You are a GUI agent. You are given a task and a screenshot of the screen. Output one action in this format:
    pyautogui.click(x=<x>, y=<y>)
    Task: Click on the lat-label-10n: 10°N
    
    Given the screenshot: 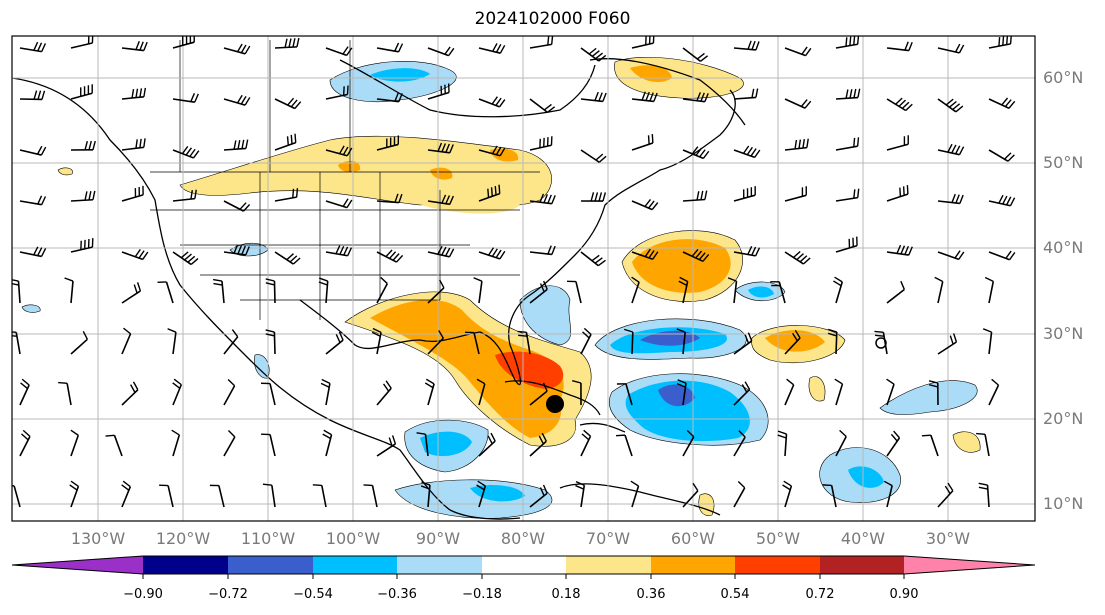 What is the action you would take?
    pyautogui.click(x=1063, y=503)
    